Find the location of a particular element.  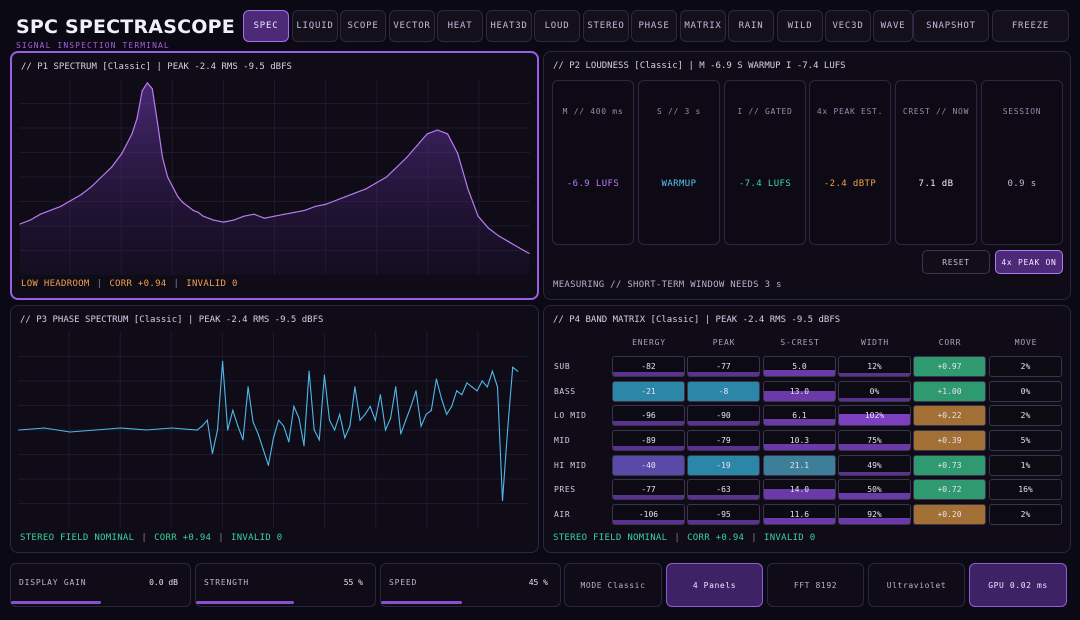

true-peak-toggle: 4x PEAK ON is located at coordinates (1029, 262).